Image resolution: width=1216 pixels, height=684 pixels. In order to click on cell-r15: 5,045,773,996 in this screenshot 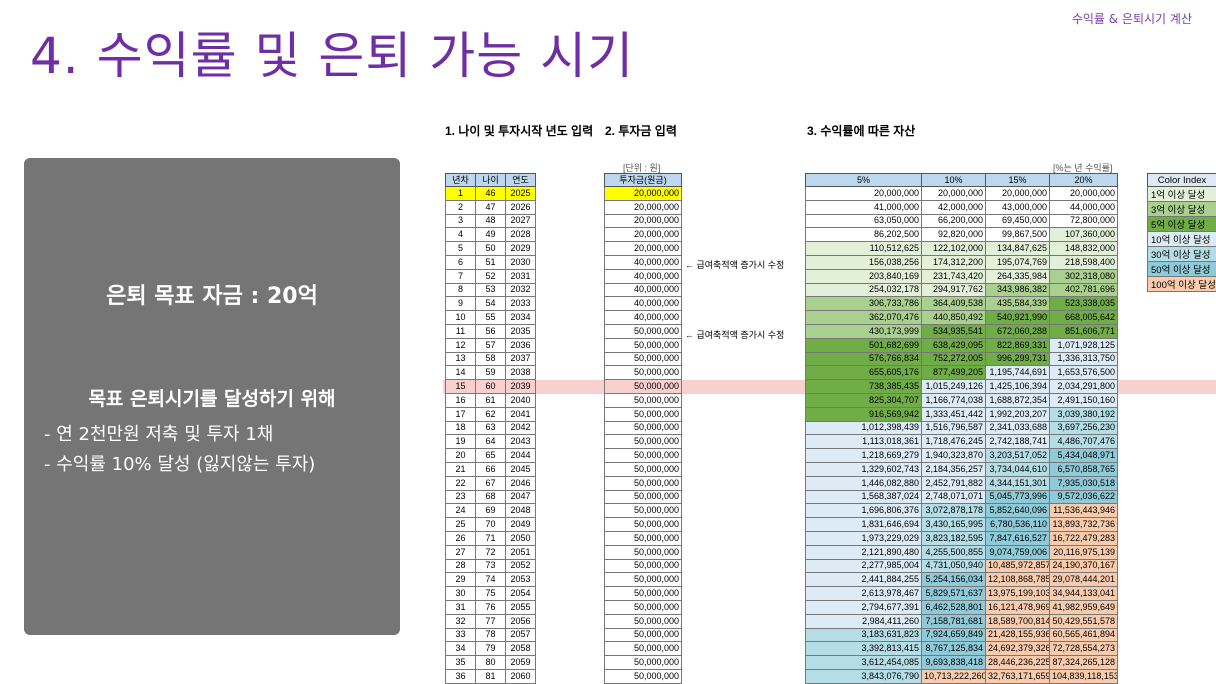, I will do `click(1017, 497)`.